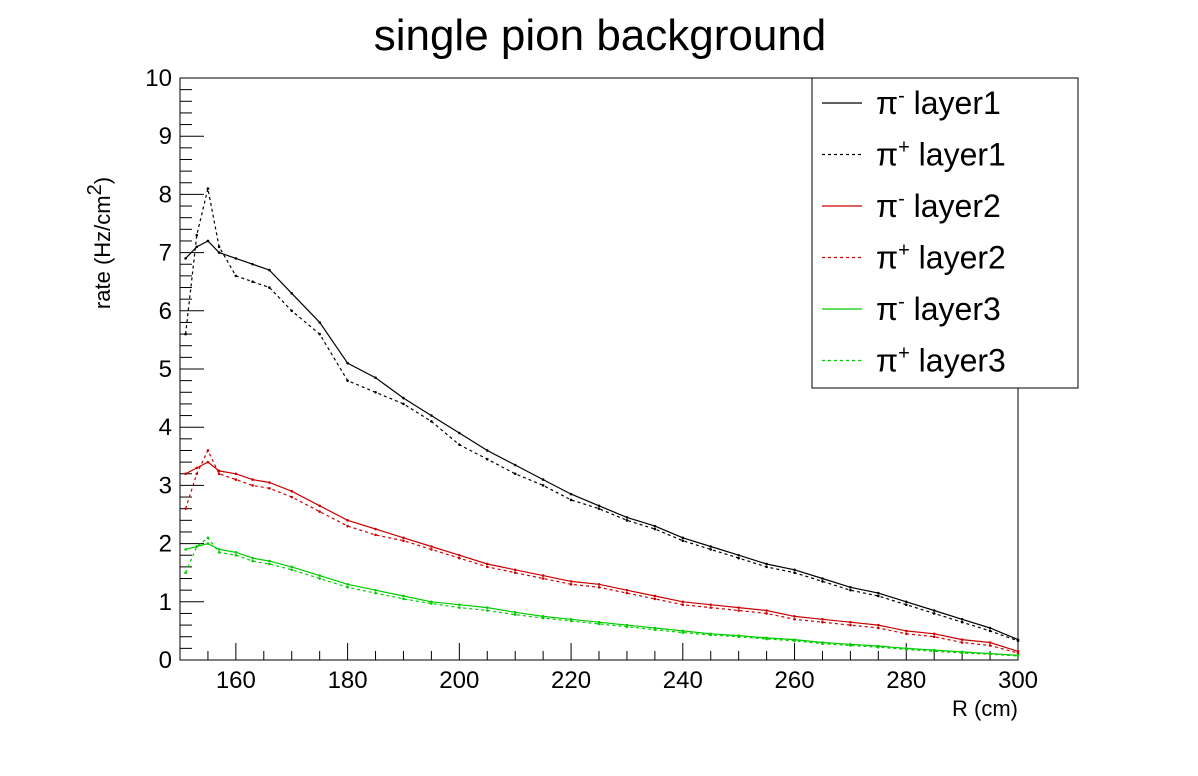 This screenshot has width=1198, height=776. Describe the element at coordinates (165, 136) in the screenshot. I see `y-tick-label: 9` at that location.